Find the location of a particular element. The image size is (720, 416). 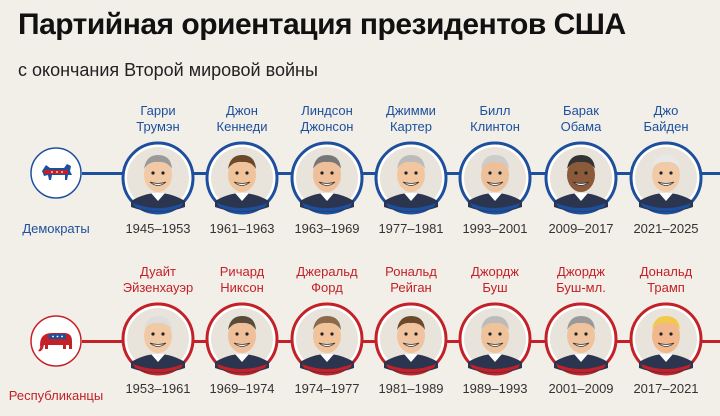

president-years: 1981–1989 is located at coordinates (411, 388).